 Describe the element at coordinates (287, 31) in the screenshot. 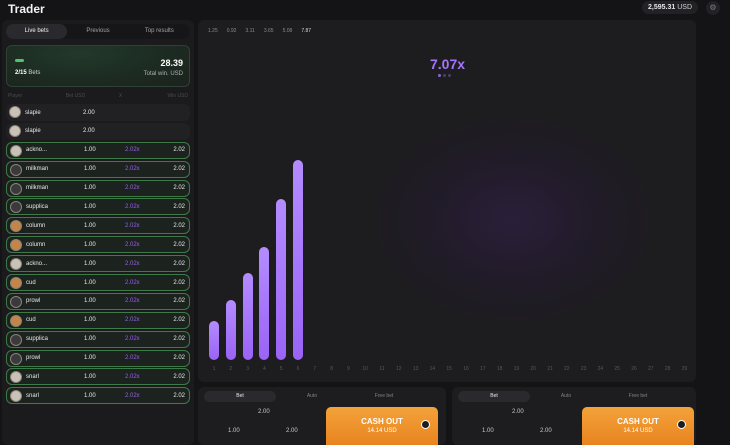

I see `history-value: 5.08` at that location.